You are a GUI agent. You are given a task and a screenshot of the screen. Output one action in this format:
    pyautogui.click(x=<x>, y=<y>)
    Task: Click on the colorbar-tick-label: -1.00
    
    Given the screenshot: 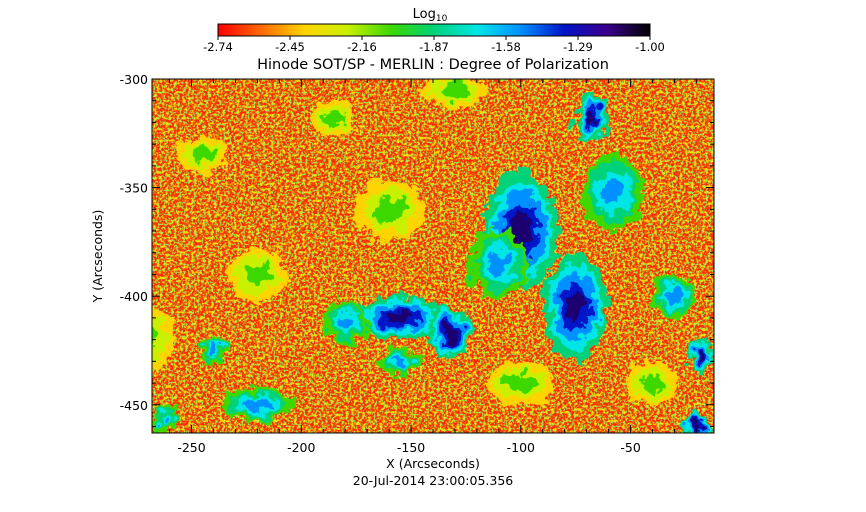 What is the action you would take?
    pyautogui.click(x=650, y=47)
    